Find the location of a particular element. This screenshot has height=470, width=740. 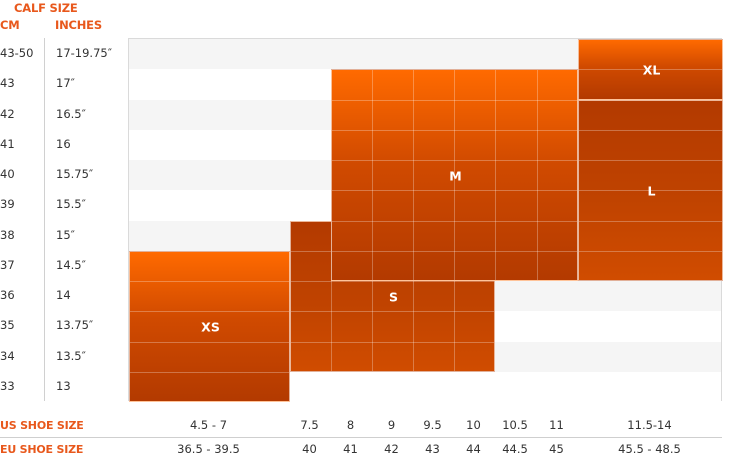

size-block-l: L is located at coordinates (650, 190).